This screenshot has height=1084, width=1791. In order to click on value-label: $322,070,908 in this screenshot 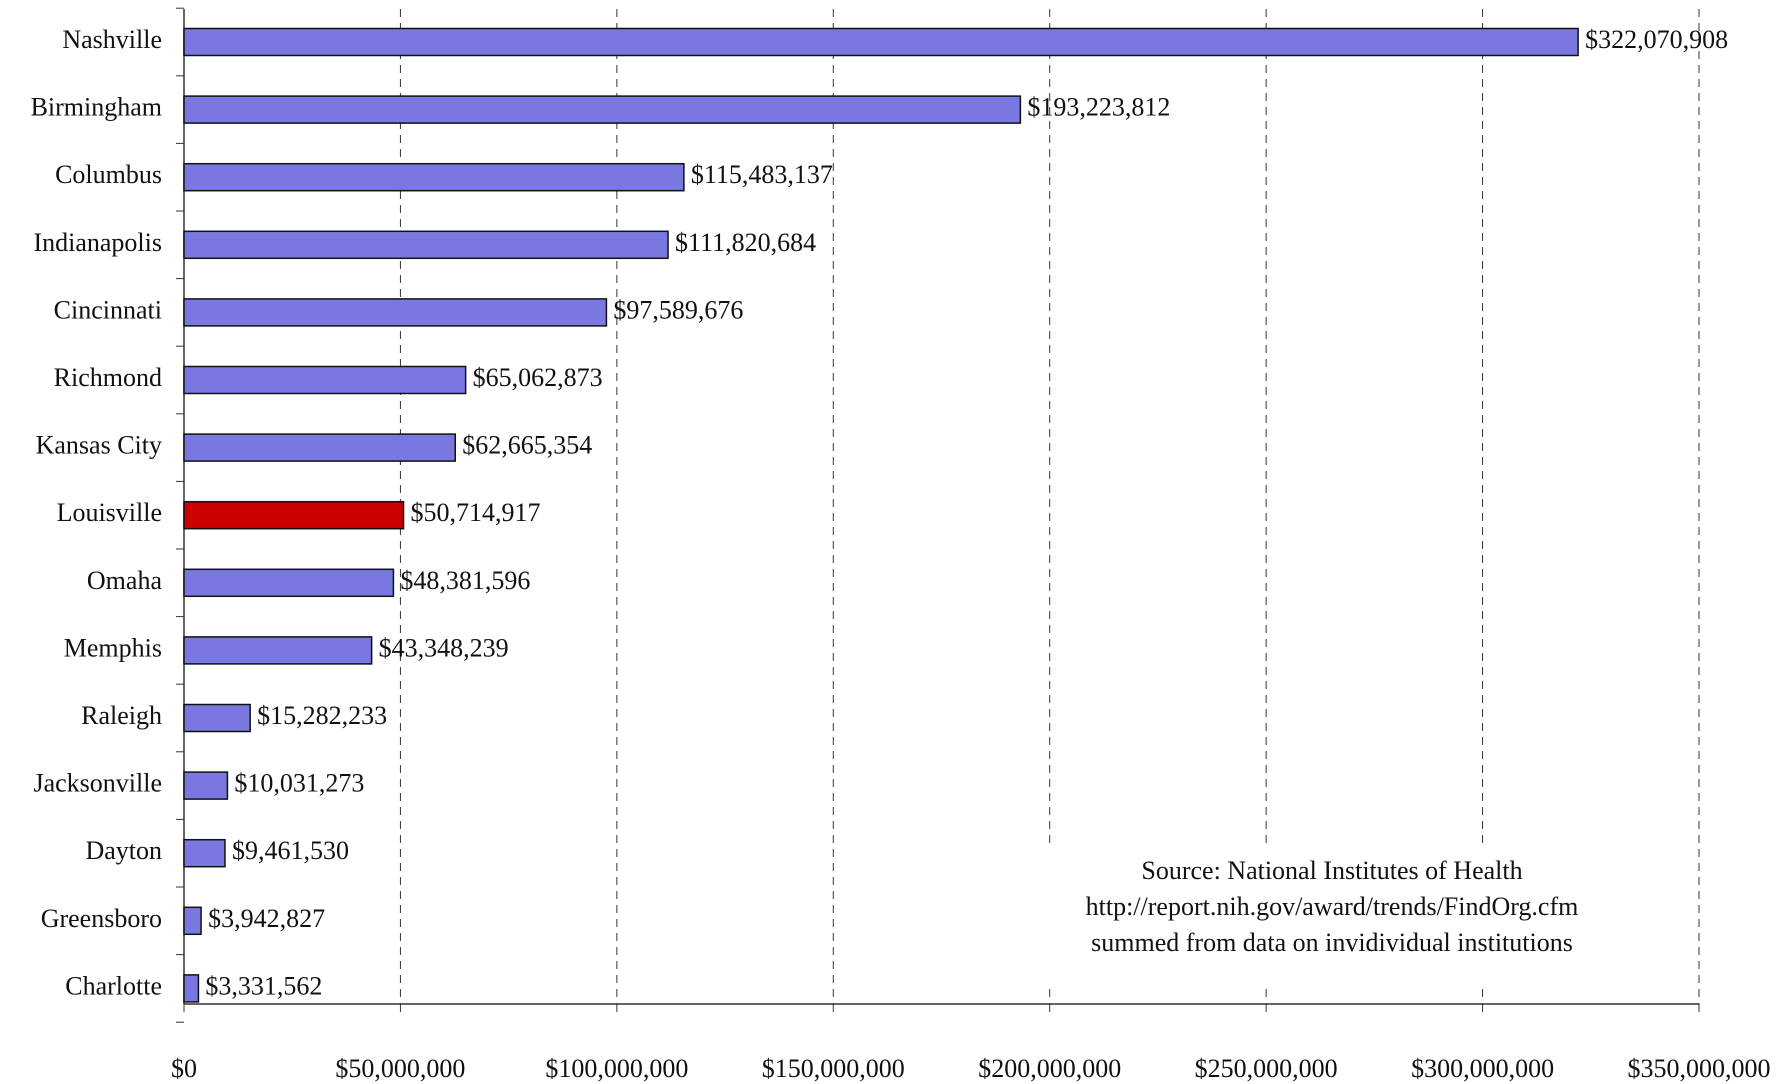, I will do `click(1656, 39)`.